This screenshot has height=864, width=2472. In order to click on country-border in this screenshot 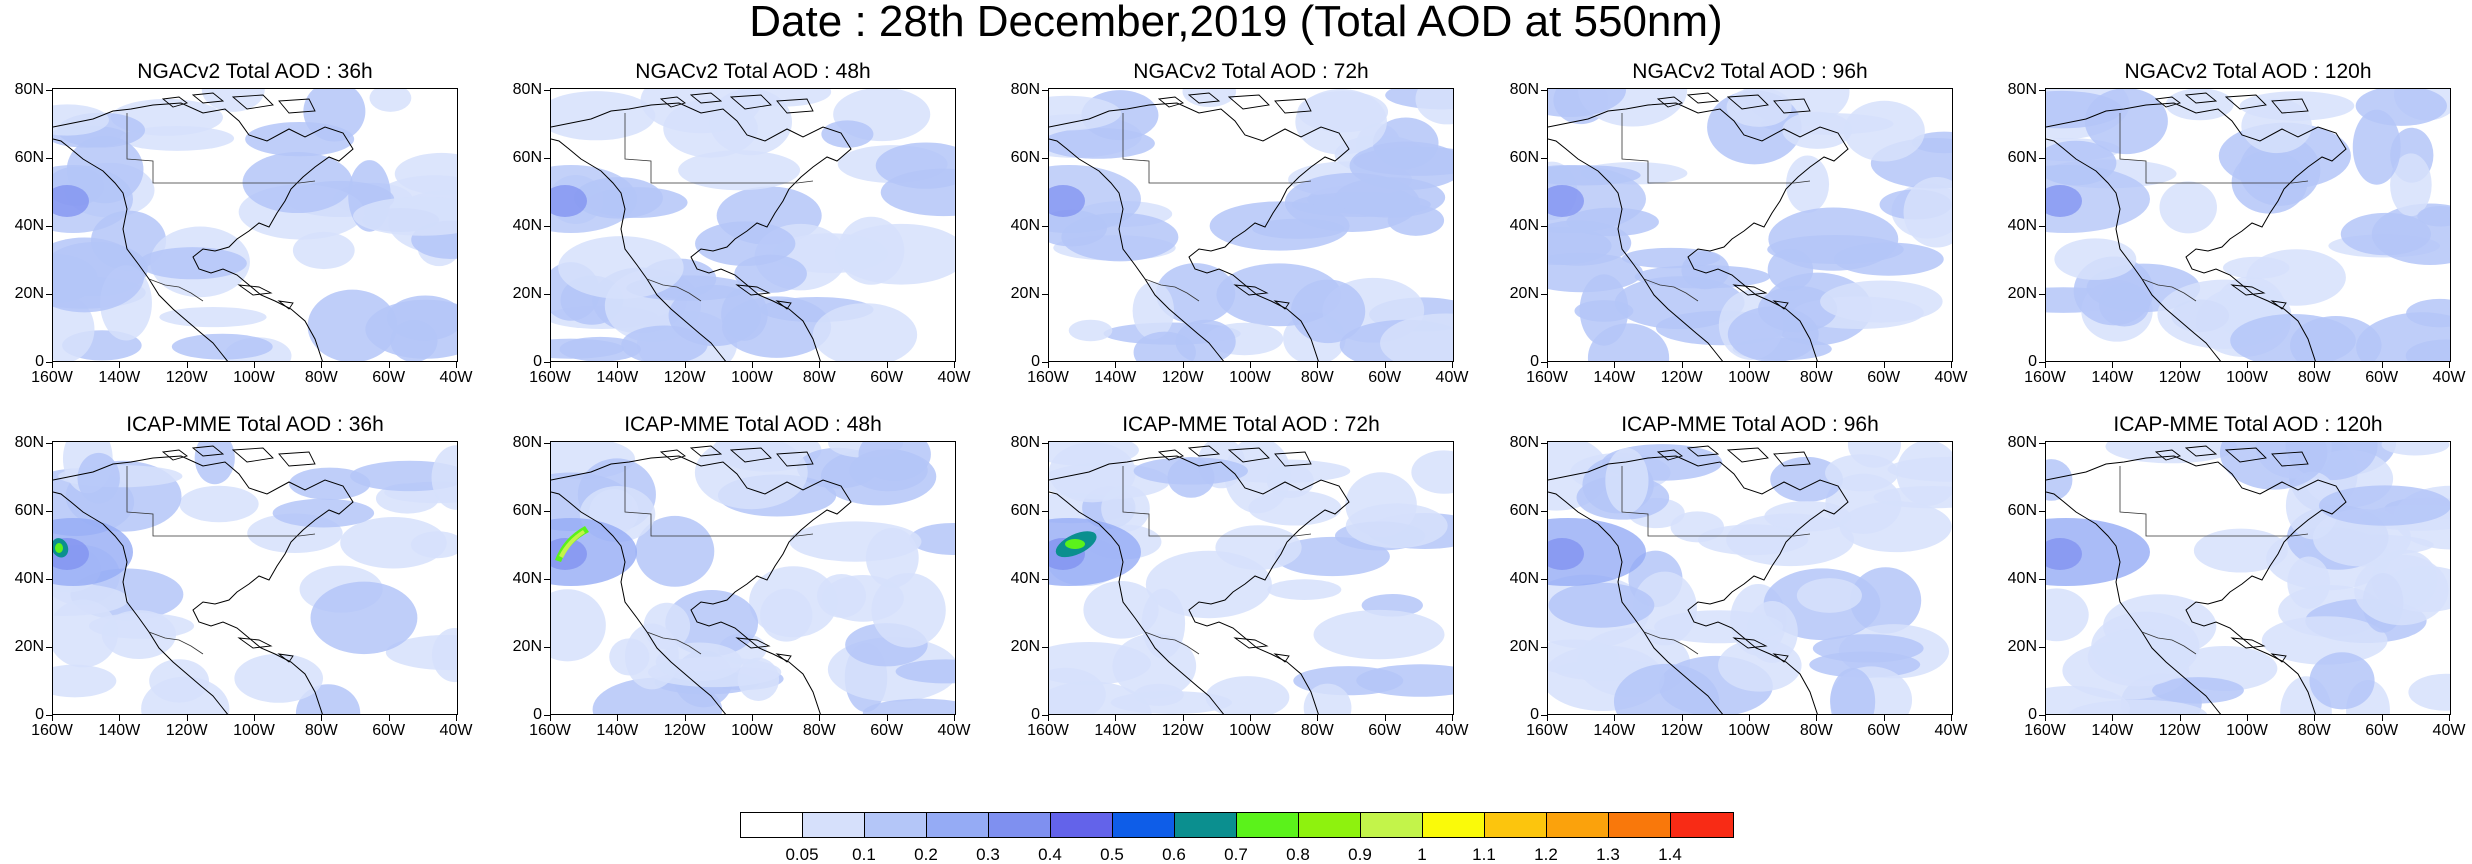, I will do `click(1716, 560)`.